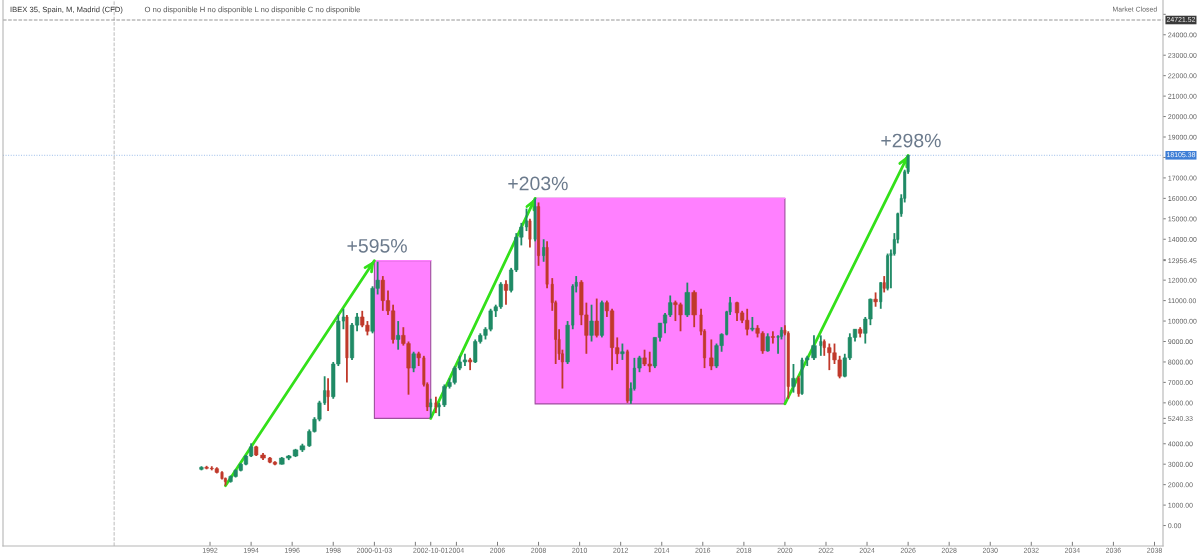  Describe the element at coordinates (538, 183) in the screenshot. I see `annotation: +203%` at that location.